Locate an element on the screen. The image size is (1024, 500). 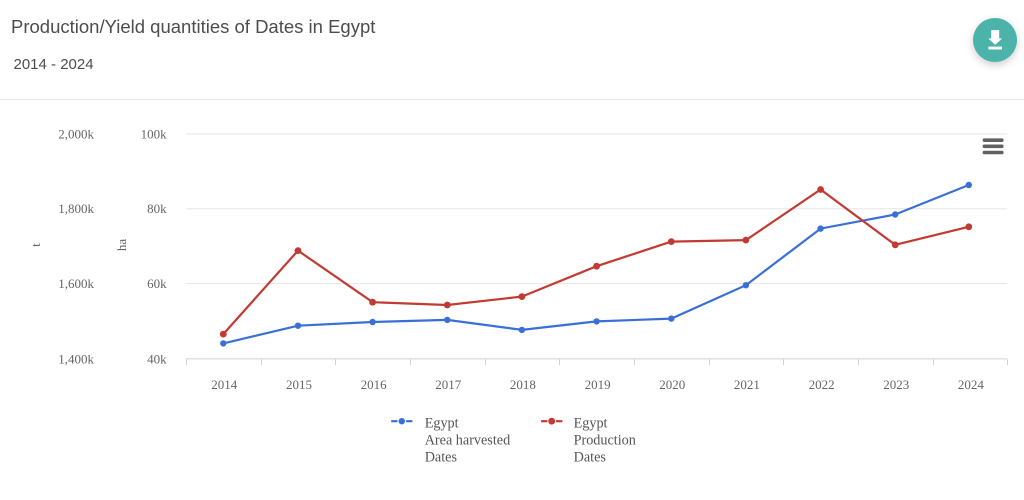
svg-text: 2020 is located at coordinates (672, 384).